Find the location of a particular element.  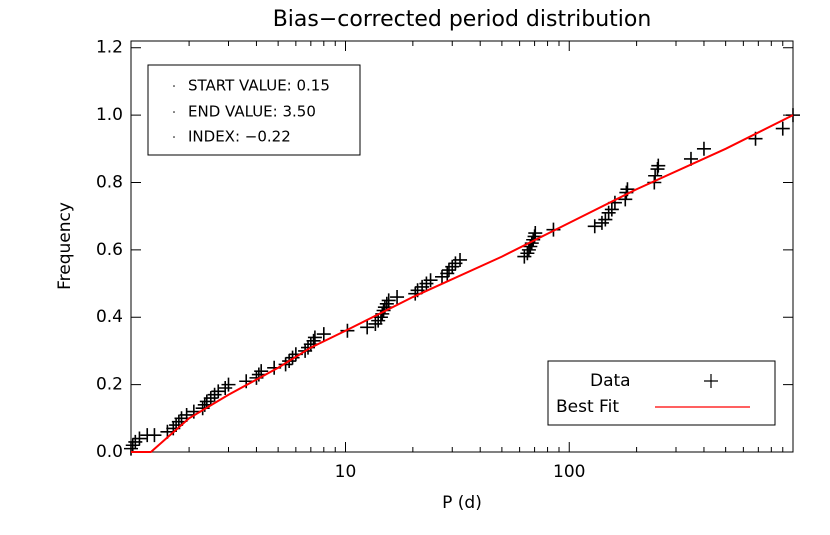

y-tick-label: 0.8 is located at coordinates (109, 182).